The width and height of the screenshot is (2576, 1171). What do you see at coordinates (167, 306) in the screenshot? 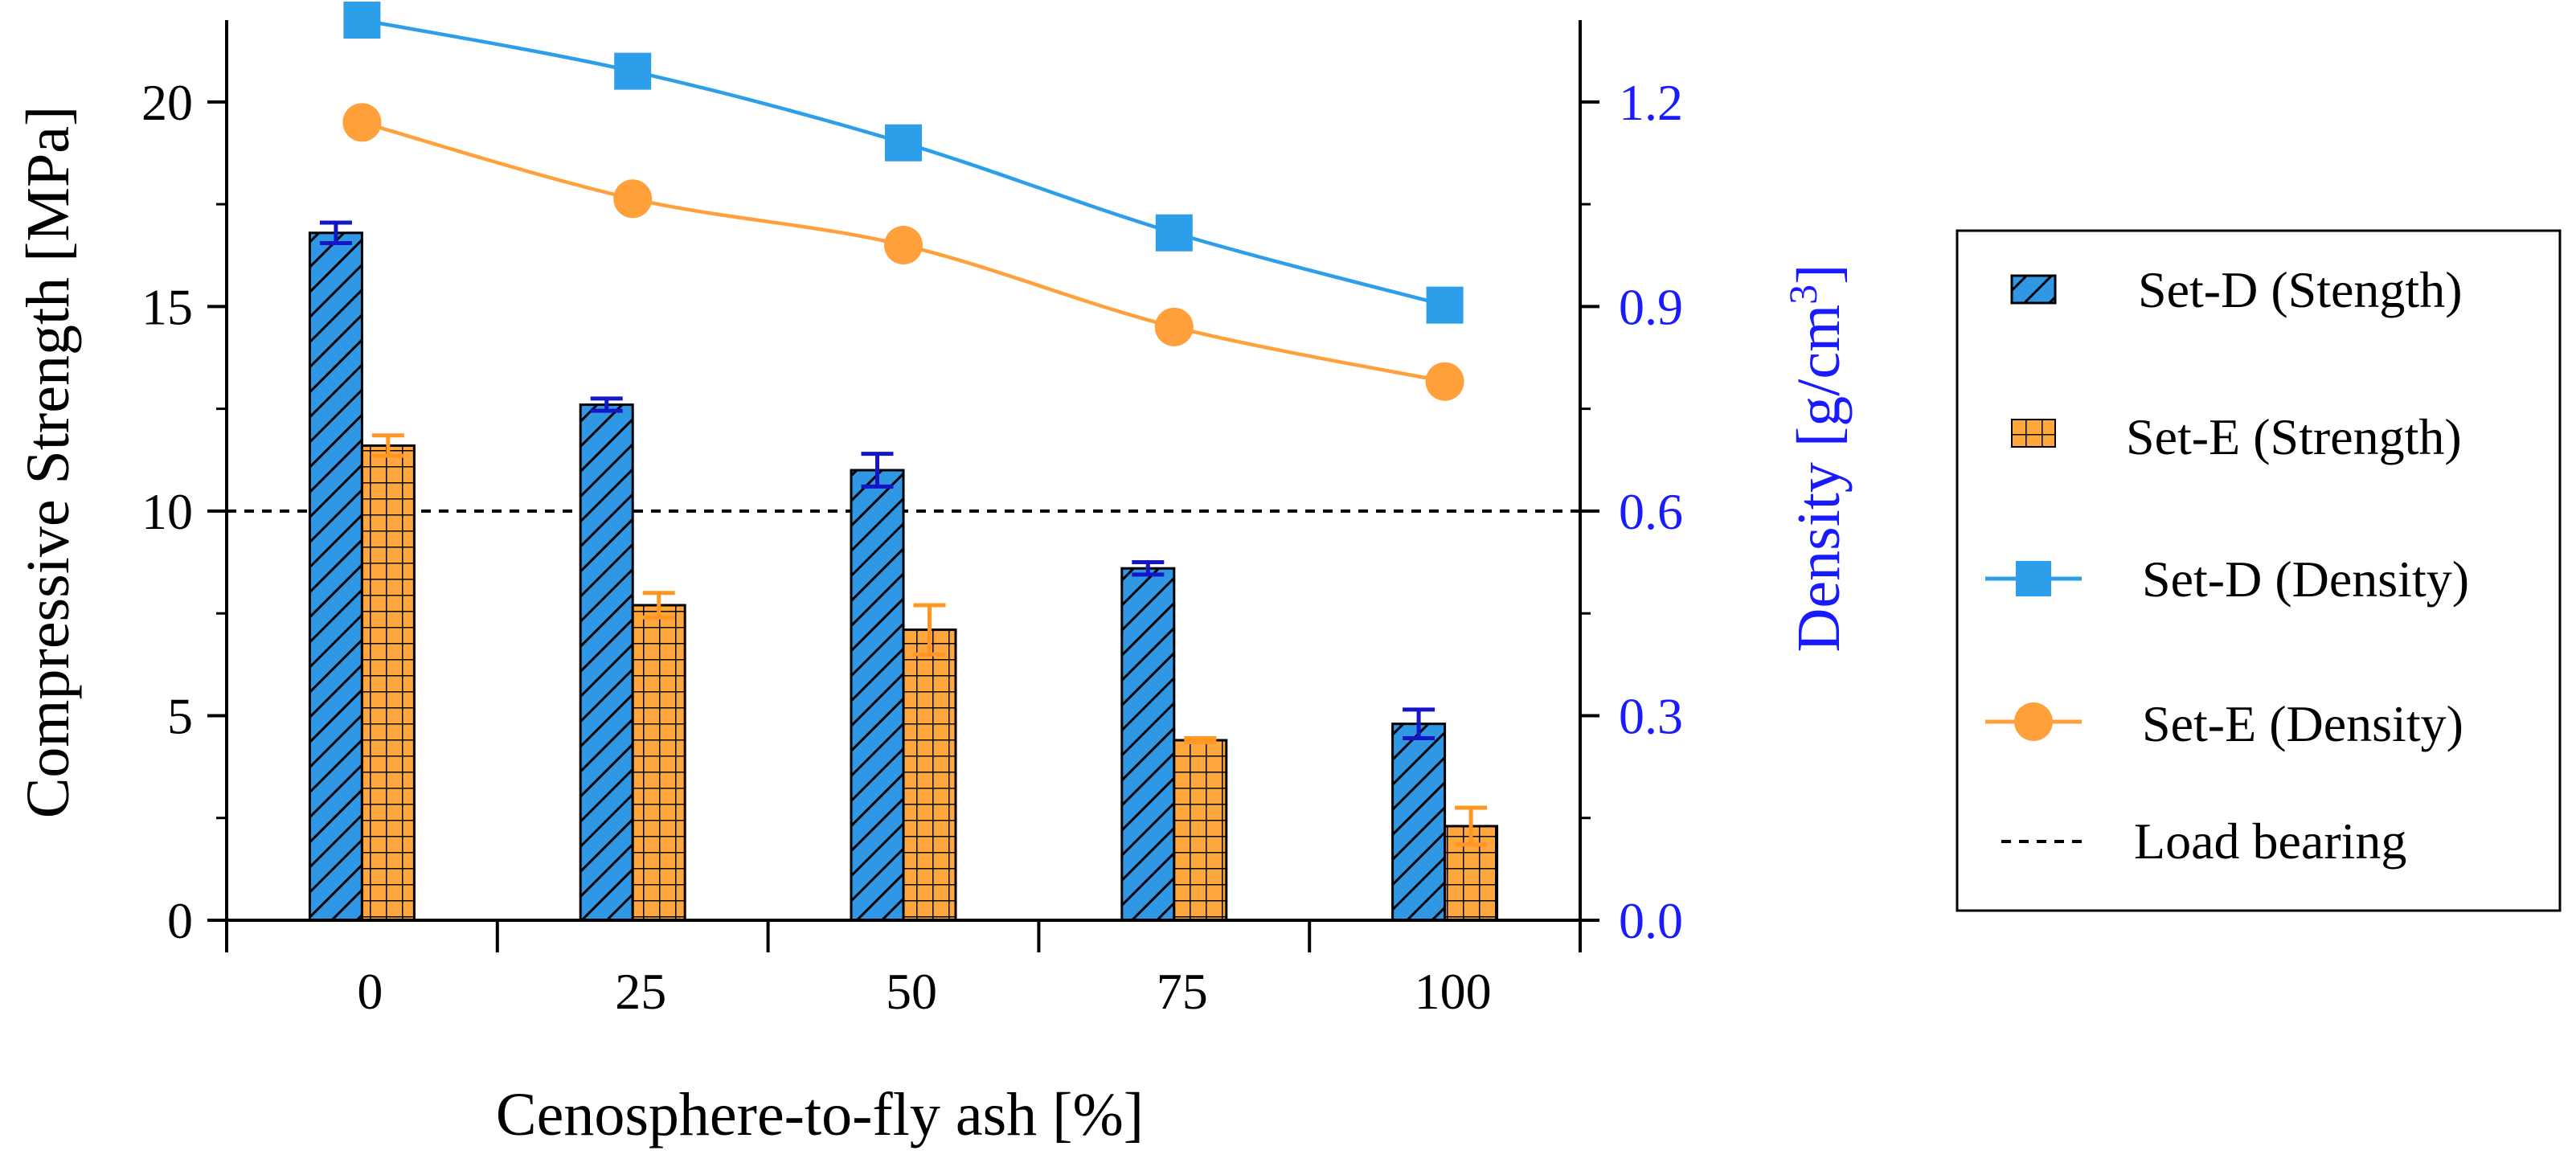
I see `y-tick-label: 15` at bounding box center [167, 306].